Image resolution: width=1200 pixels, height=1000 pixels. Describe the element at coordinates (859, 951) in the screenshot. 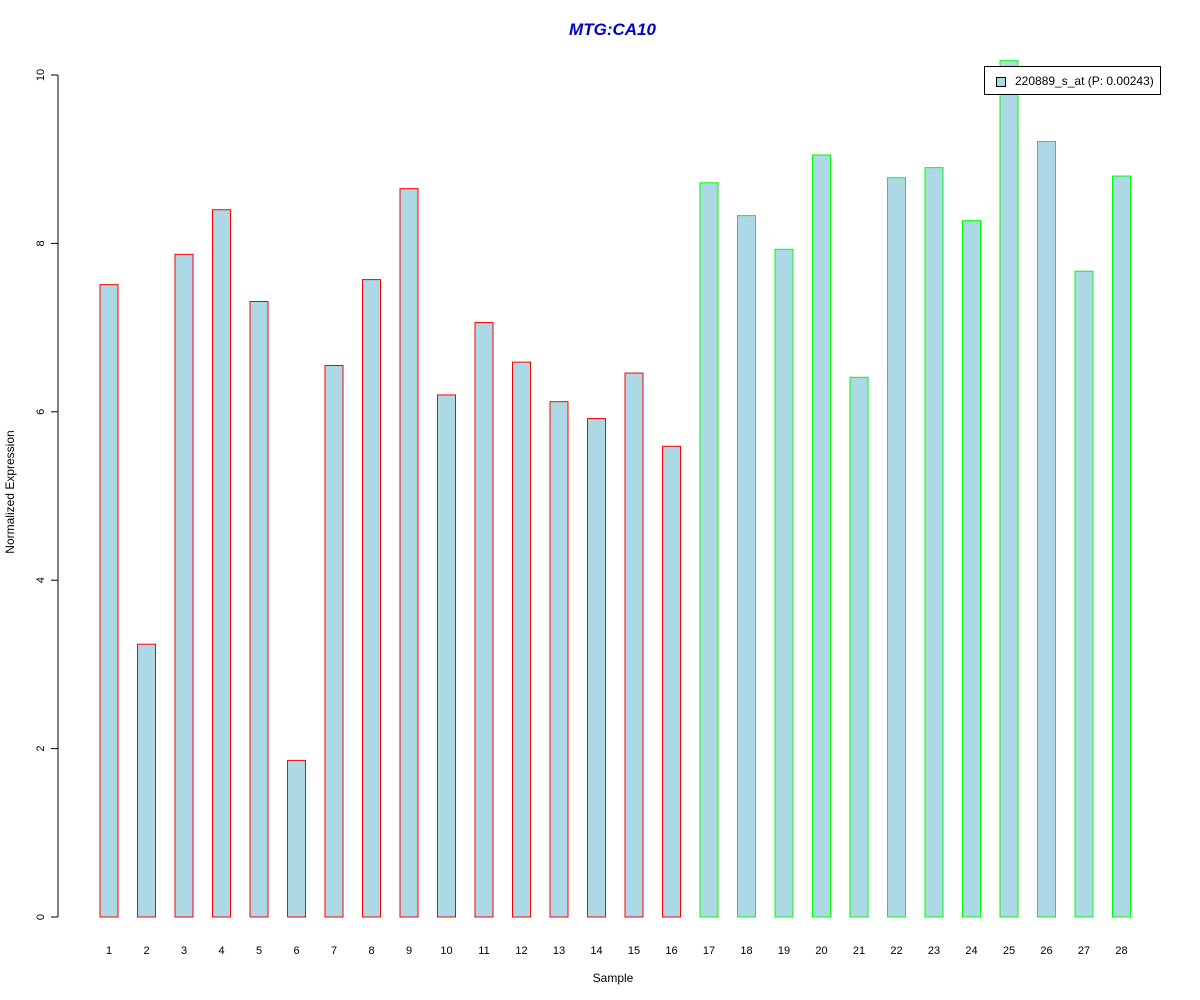

I see `x-tick-label: 21` at that location.